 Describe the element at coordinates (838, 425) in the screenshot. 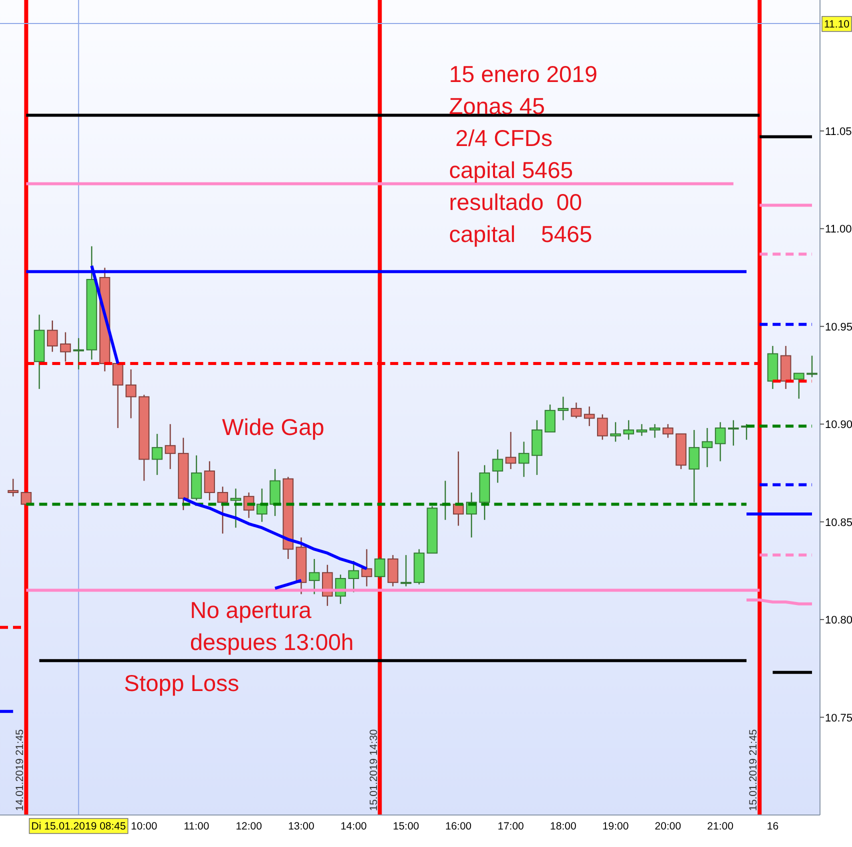

I see `y-tick-label: 10.90` at that location.